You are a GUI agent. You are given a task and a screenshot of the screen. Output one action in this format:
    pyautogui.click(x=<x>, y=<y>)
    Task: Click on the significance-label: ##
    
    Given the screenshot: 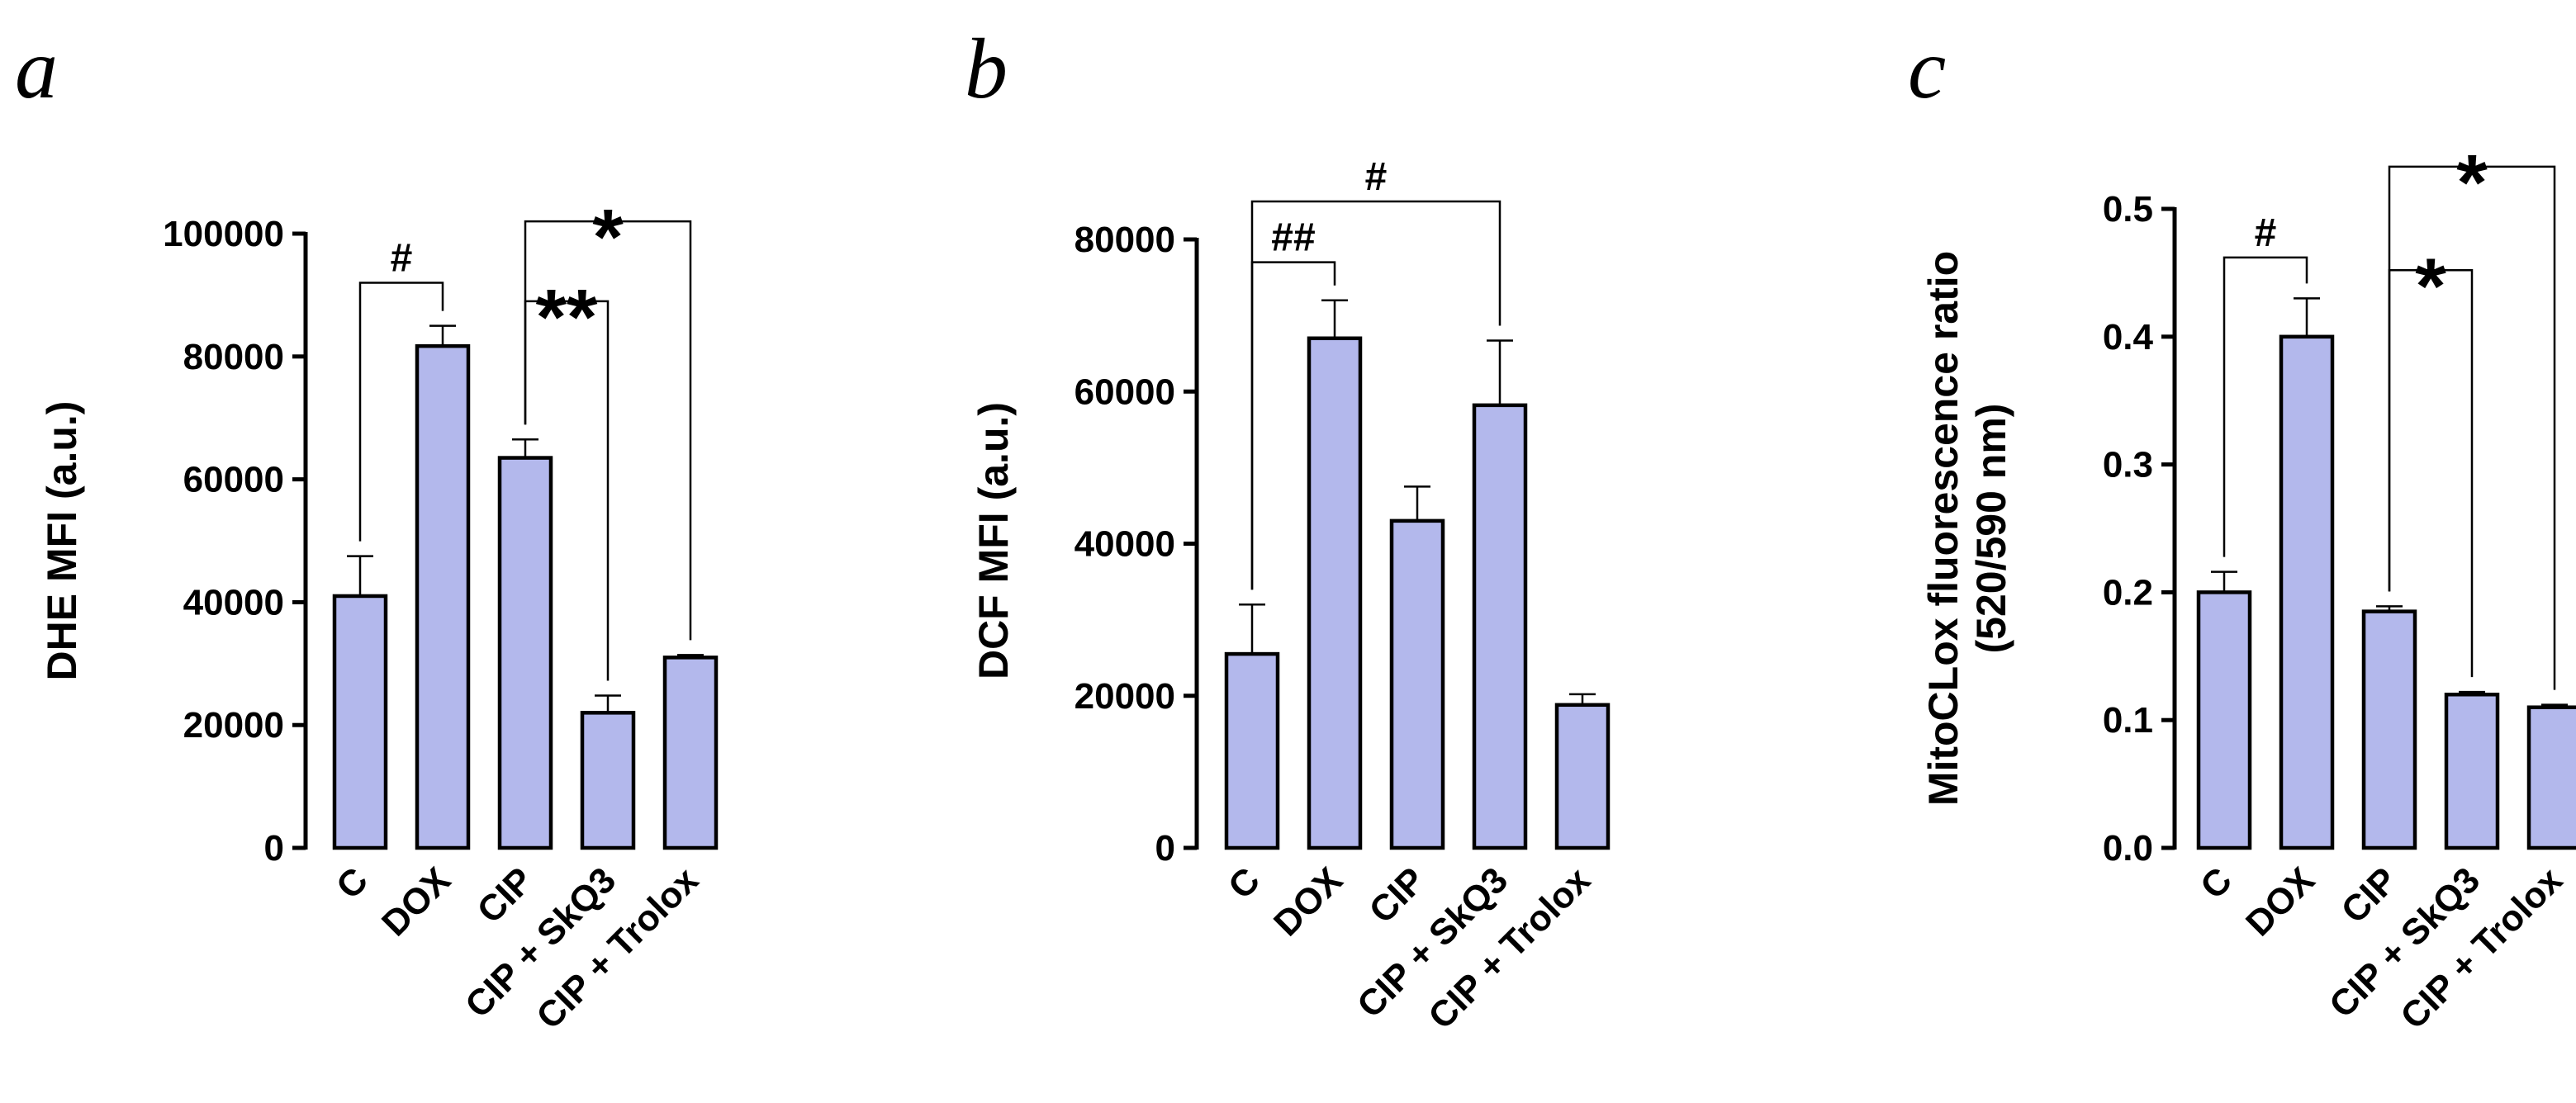 What is the action you would take?
    pyautogui.click(x=1293, y=238)
    